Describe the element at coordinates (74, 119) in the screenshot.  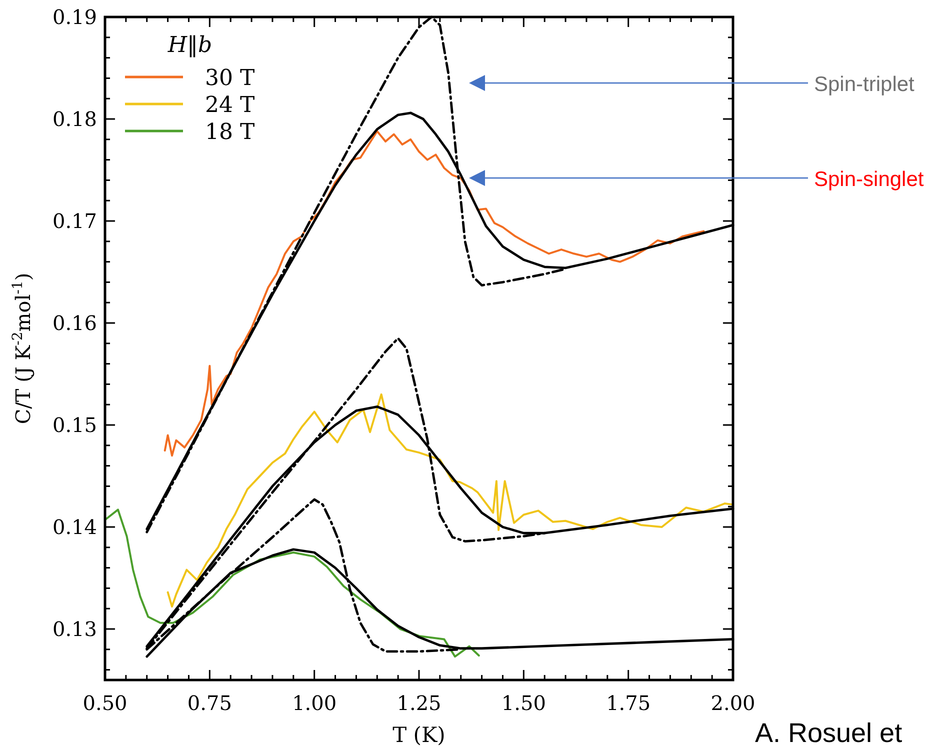
I see `y-tick-label: 0.18` at that location.